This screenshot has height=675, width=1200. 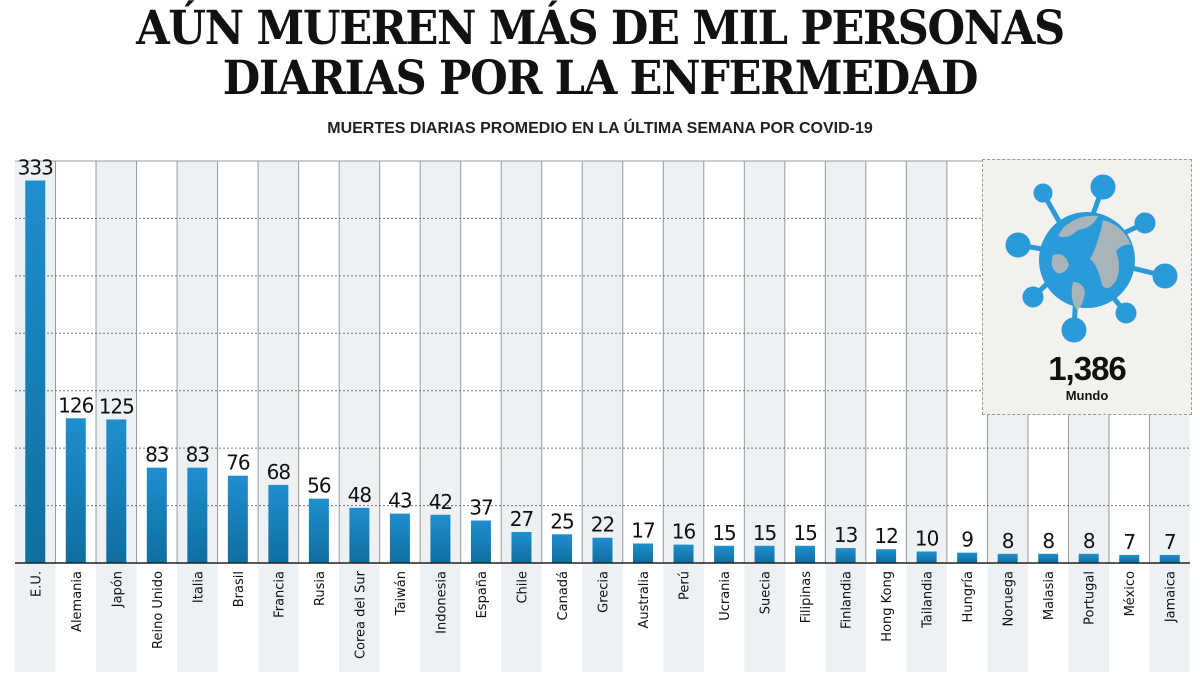 I want to click on category-label: Canadá, so click(x=563, y=595).